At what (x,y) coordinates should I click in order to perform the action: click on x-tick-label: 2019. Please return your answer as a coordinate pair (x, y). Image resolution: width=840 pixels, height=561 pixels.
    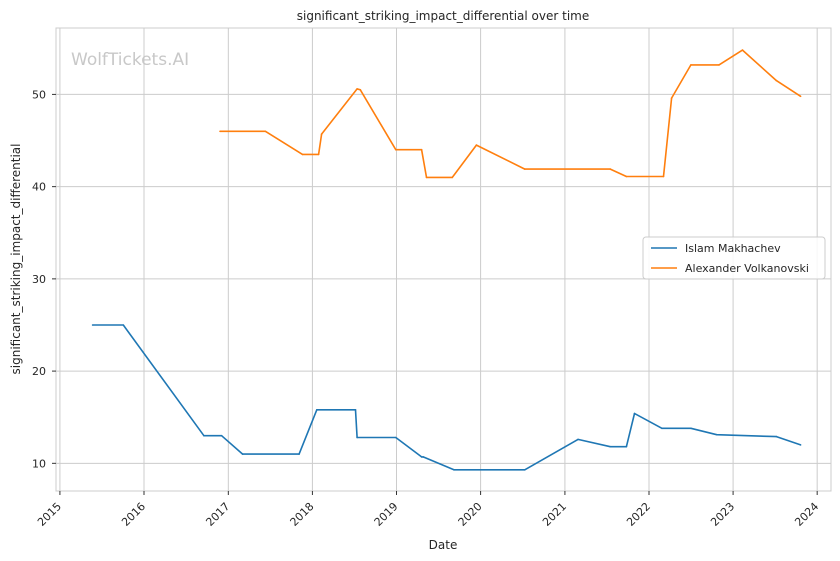
    Looking at the image, I should click on (386, 514).